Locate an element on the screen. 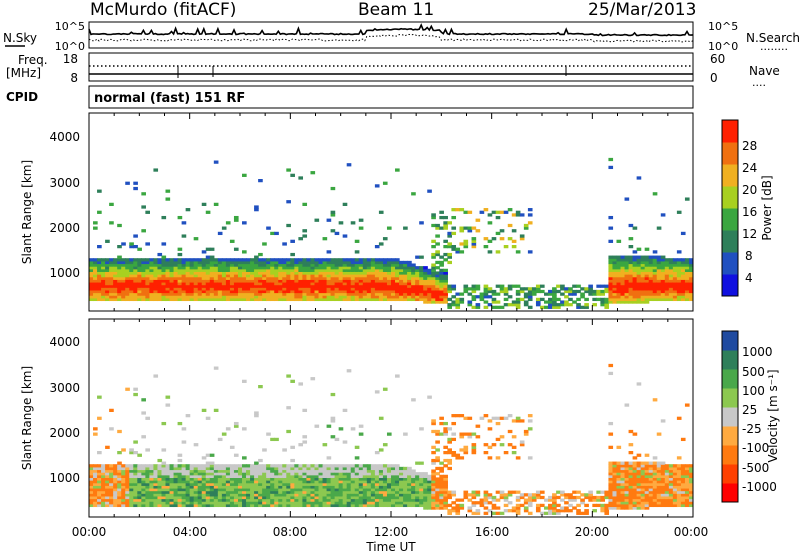 The image size is (800, 554). power-colorbar-swatch is located at coordinates (730, 241).